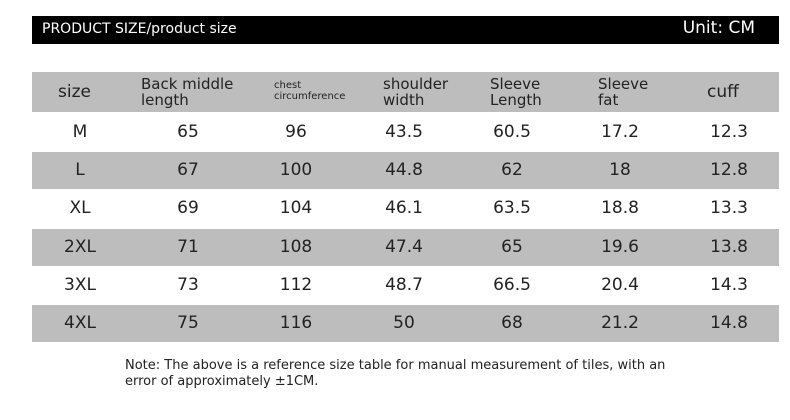 The image size is (790, 420). I want to click on table-cell: 20.4, so click(620, 284).